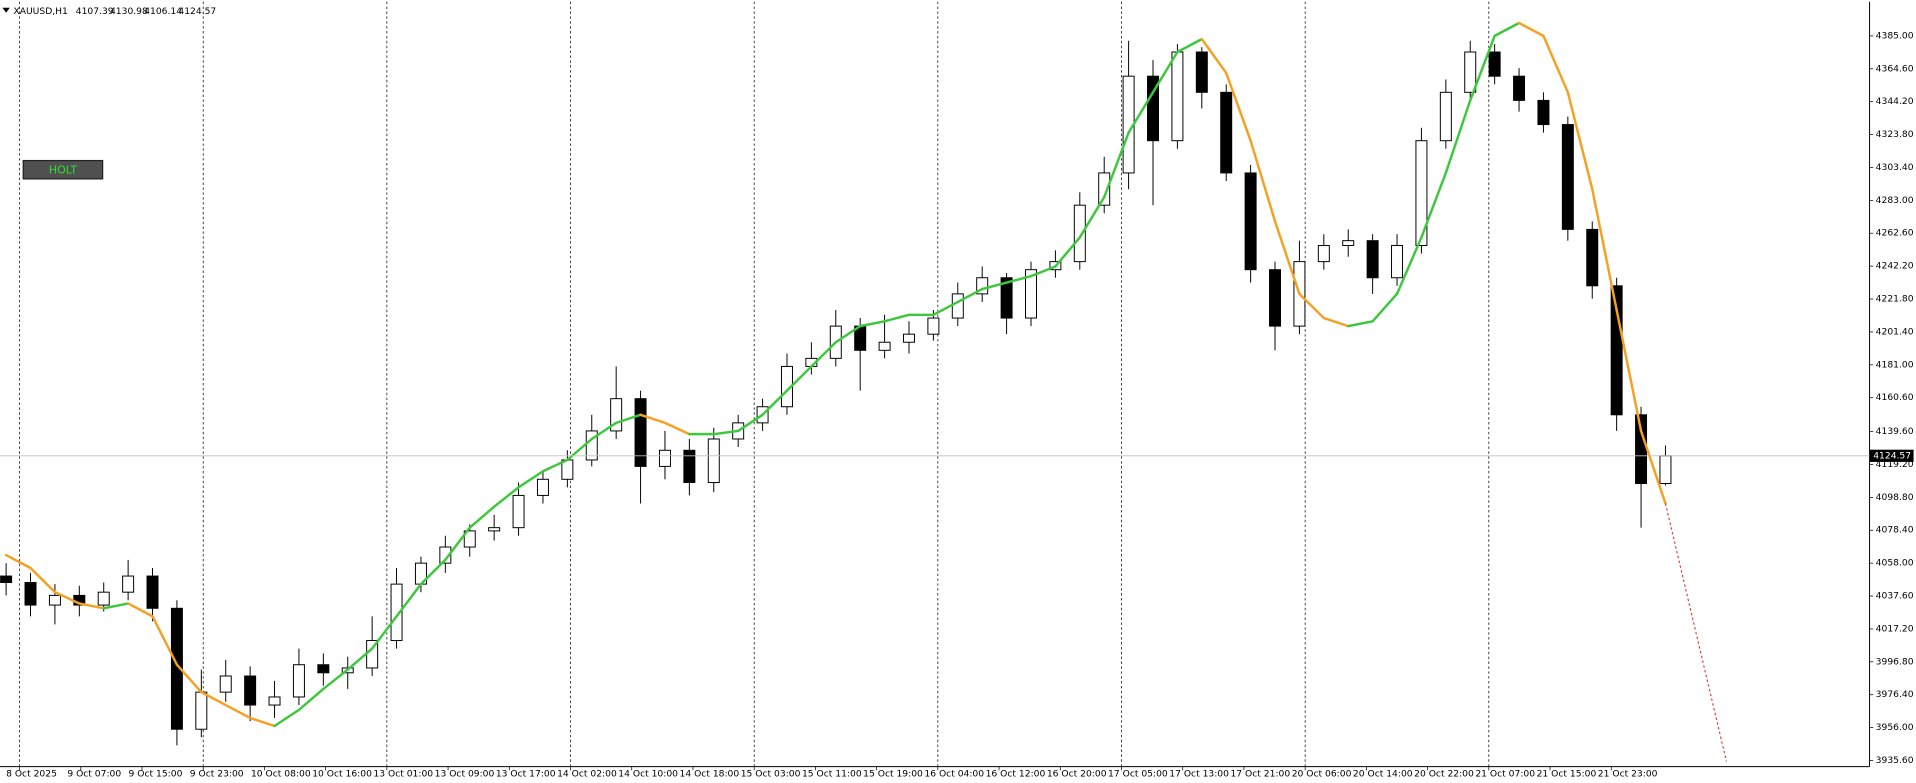 The image size is (1916, 783). What do you see at coordinates (1895, 200) in the screenshot?
I see `y-tick-label: 4283.00` at bounding box center [1895, 200].